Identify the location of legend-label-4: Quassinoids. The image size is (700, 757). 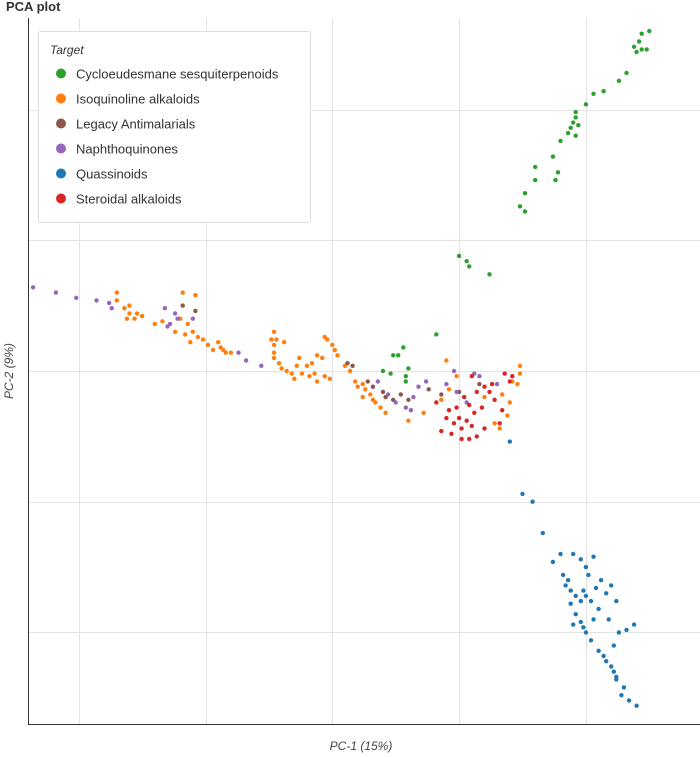
(112, 174).